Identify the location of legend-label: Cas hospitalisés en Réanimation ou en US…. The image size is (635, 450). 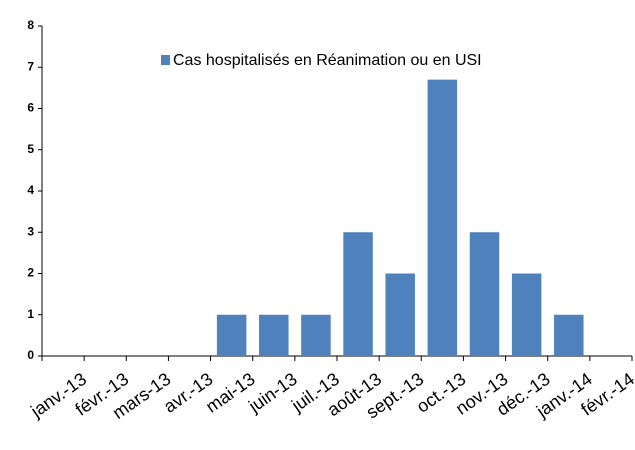
(327, 60).